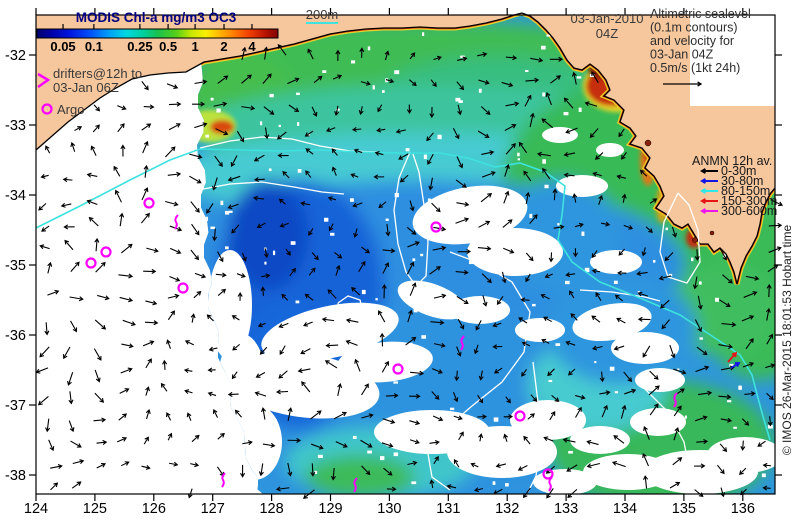  I want to click on date-line1: 03-Jan-2010, so click(607, 18).